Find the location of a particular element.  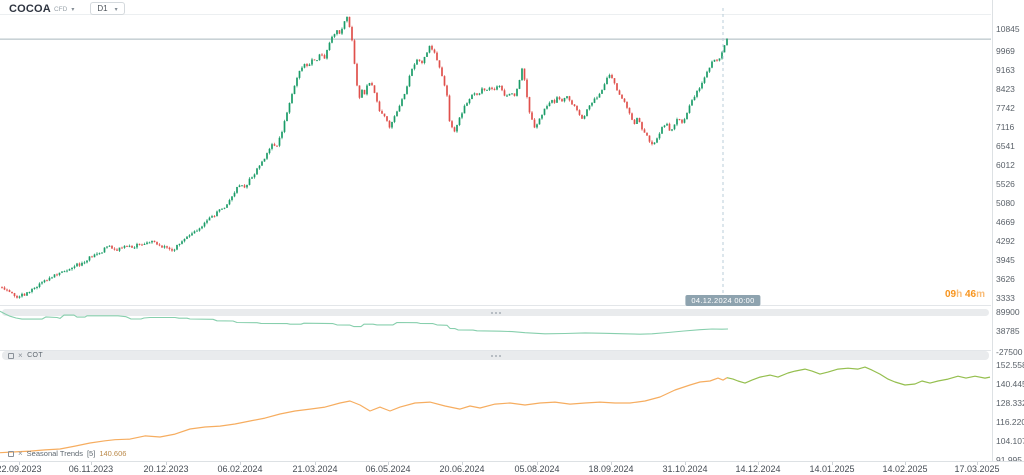

axis-price-label: 104.107 is located at coordinates (1010, 440).